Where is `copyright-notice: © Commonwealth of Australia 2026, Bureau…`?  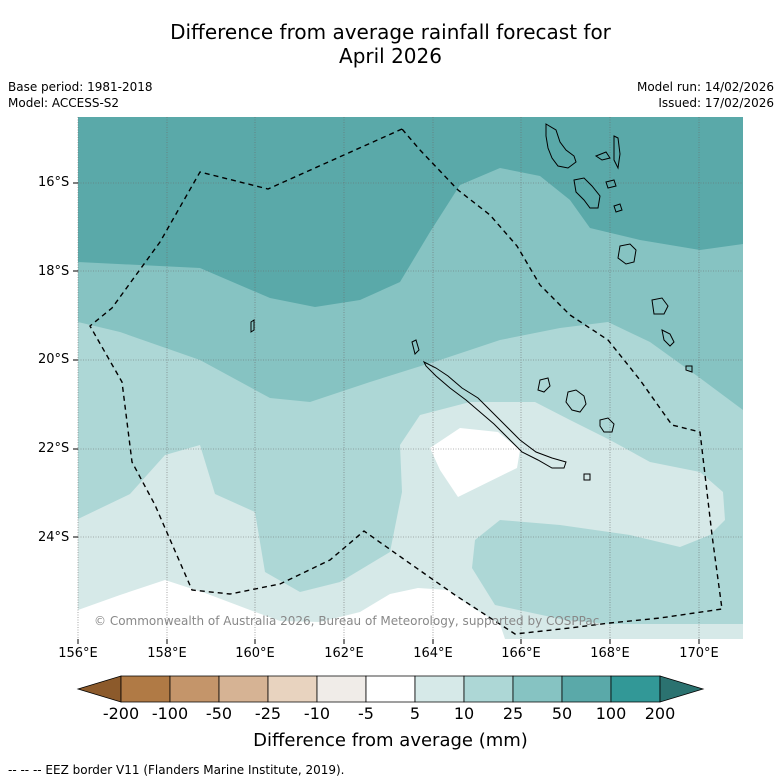 copyright-notice: © Commonwealth of Australia 2026, Bureau… is located at coordinates (347, 621).